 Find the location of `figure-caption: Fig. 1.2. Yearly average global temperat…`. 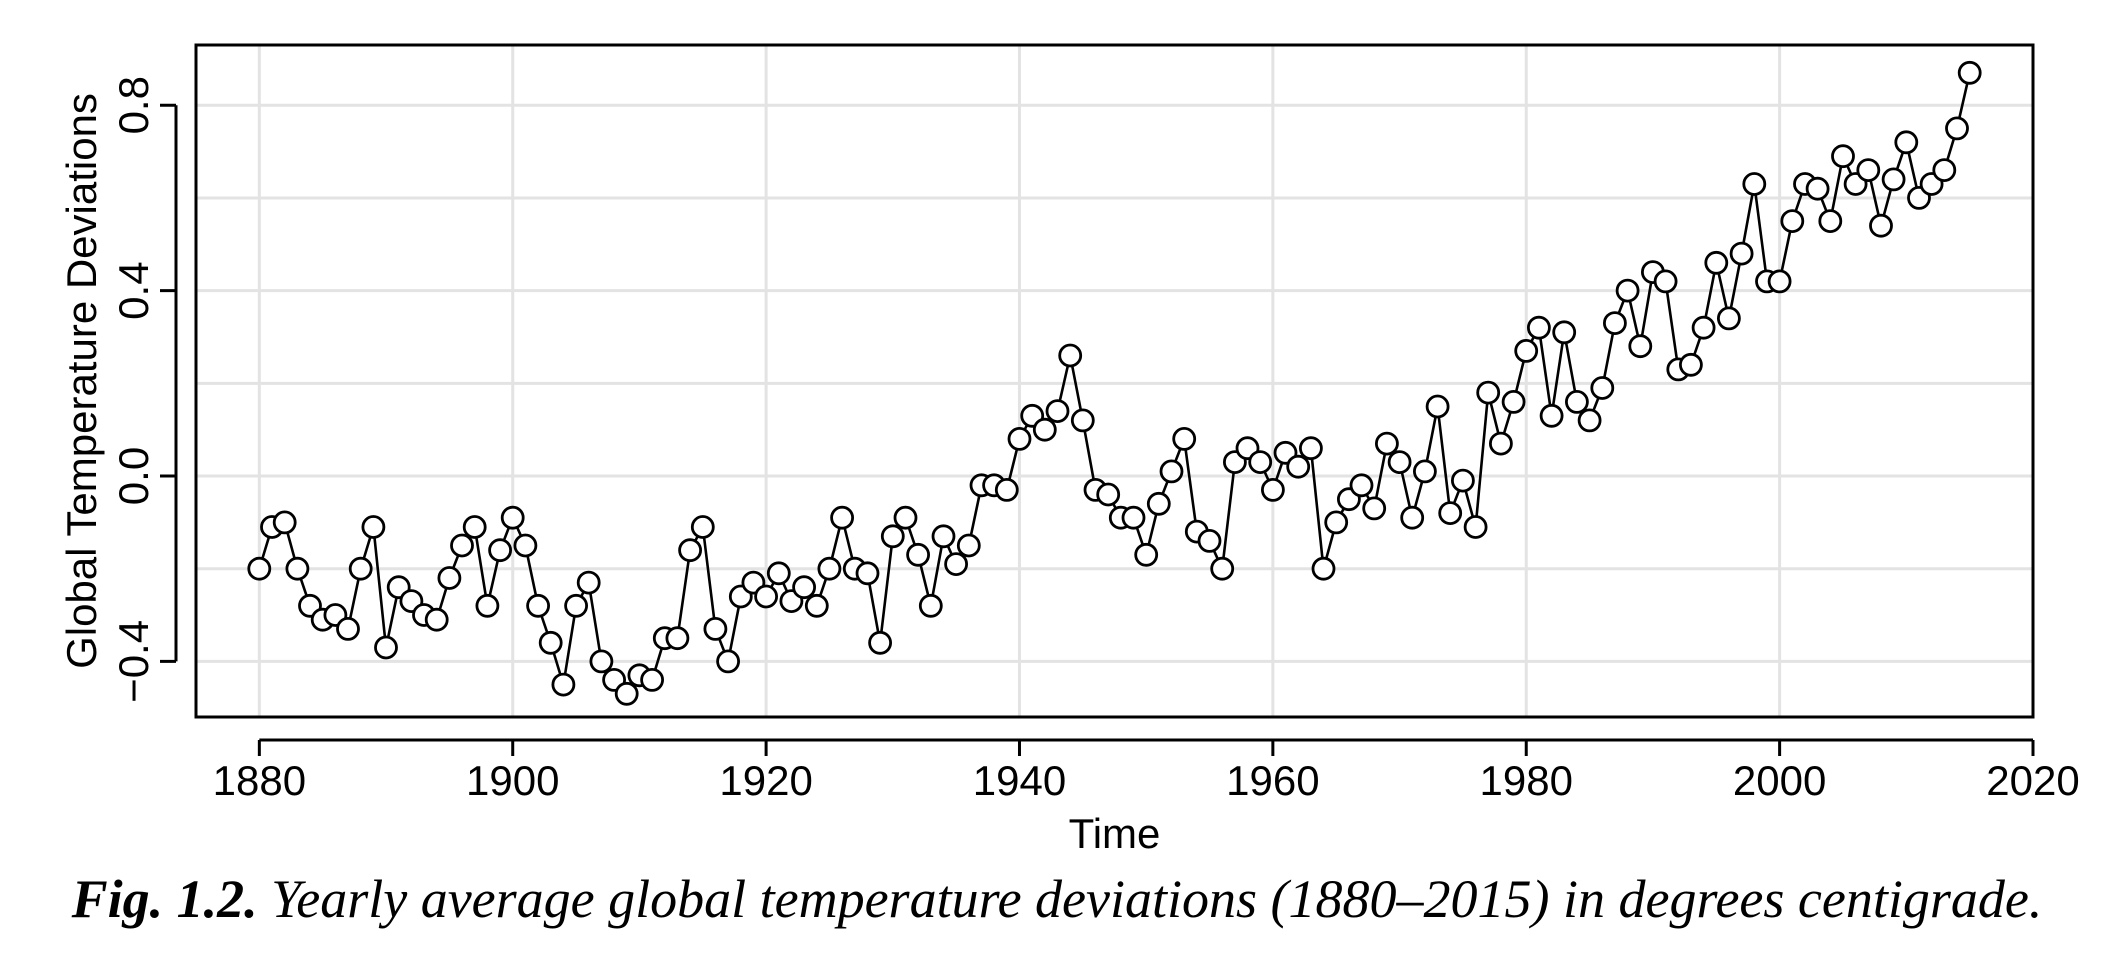

figure-caption: Fig. 1.2. Yearly average global temperat… is located at coordinates (1057, 899).